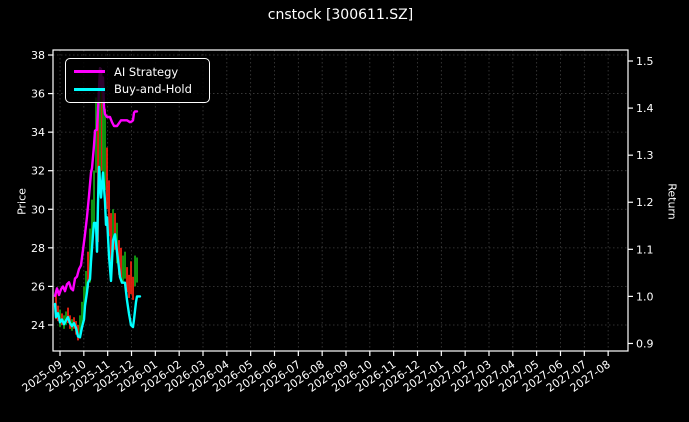  Describe the element at coordinates (645, 343) in the screenshot. I see `return-tick-label: 0.9` at that location.